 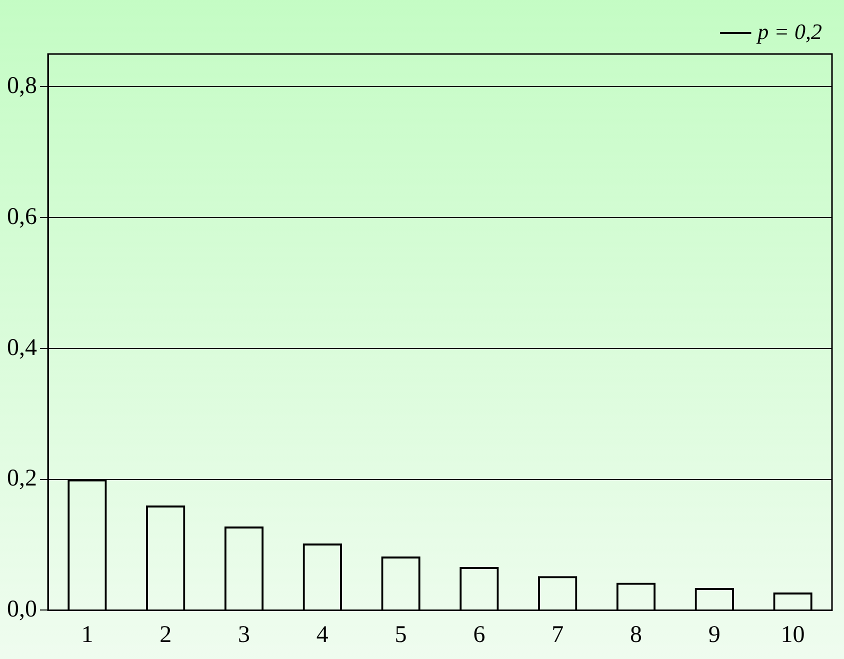 I want to click on x-tick-label: 4, so click(x=322, y=635).